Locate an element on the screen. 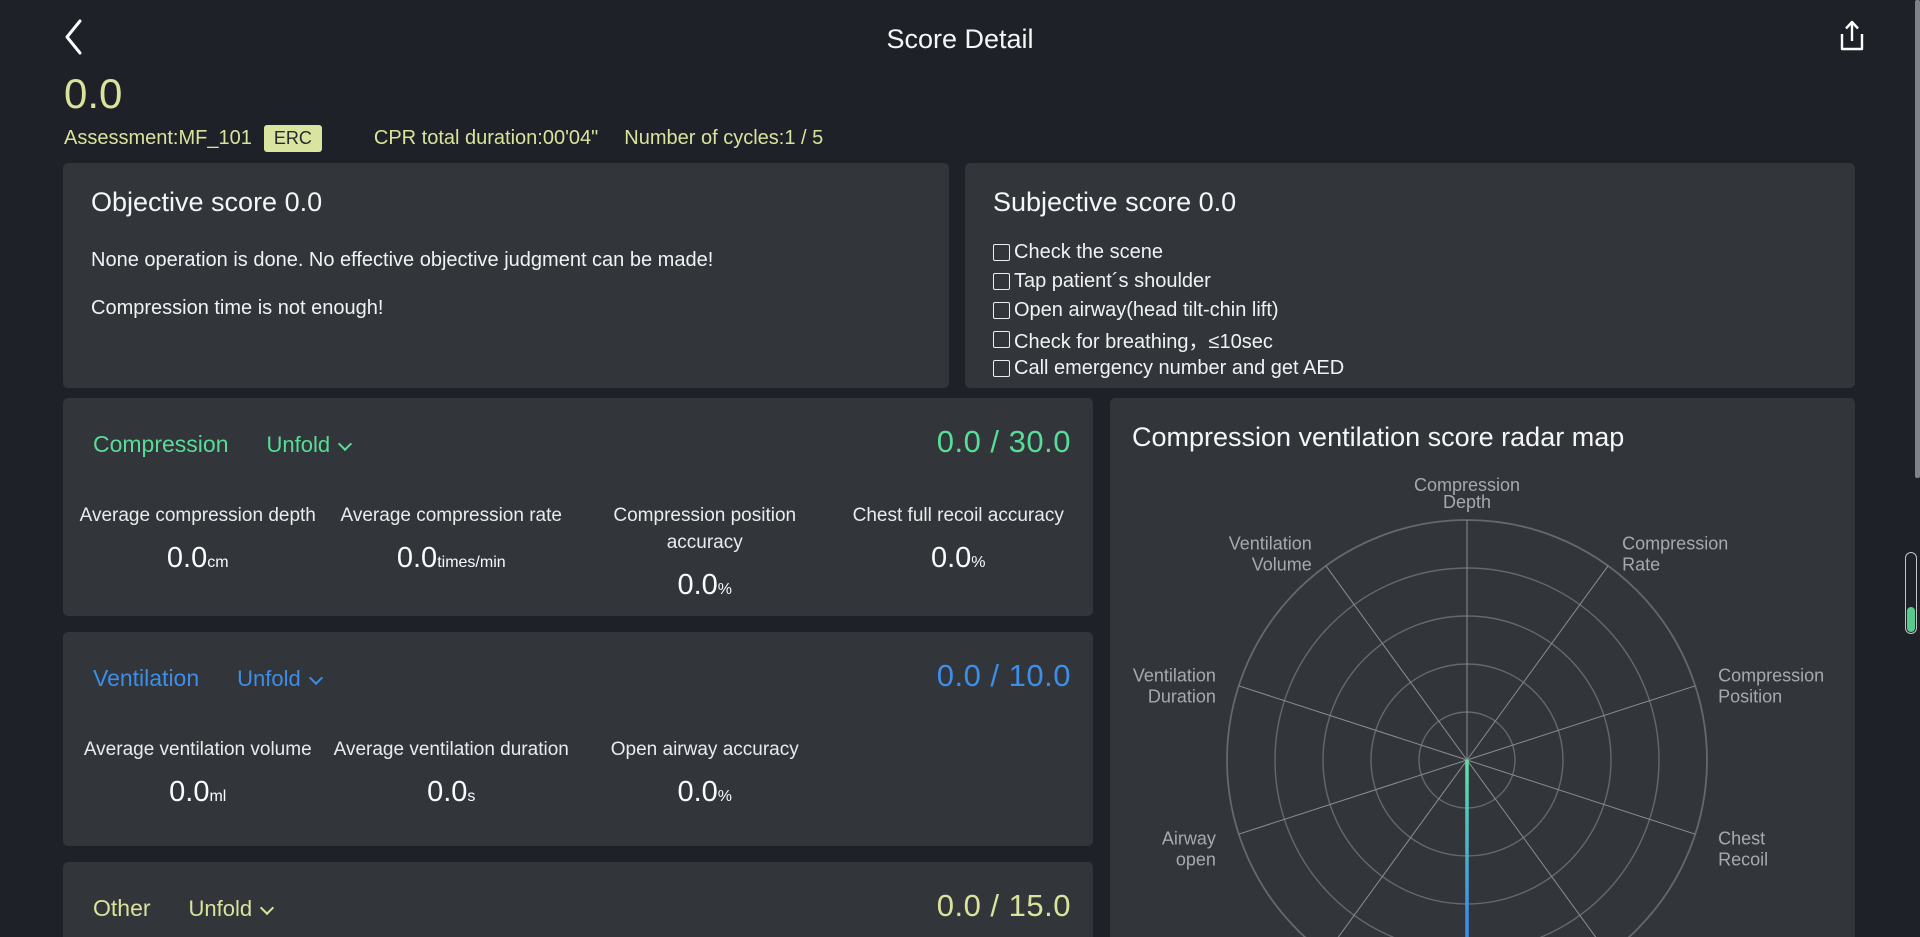  assessment-label: Assessment:MF_101 is located at coordinates (158, 138).